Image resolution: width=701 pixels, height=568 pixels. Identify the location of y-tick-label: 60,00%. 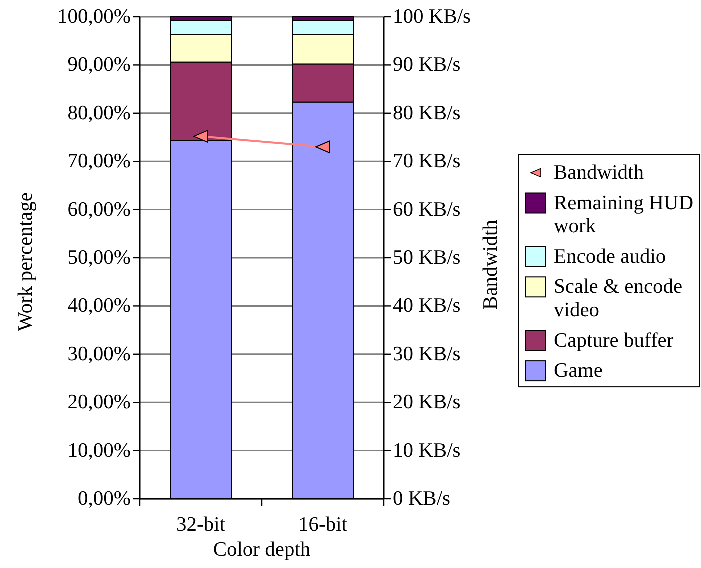
(99, 209).